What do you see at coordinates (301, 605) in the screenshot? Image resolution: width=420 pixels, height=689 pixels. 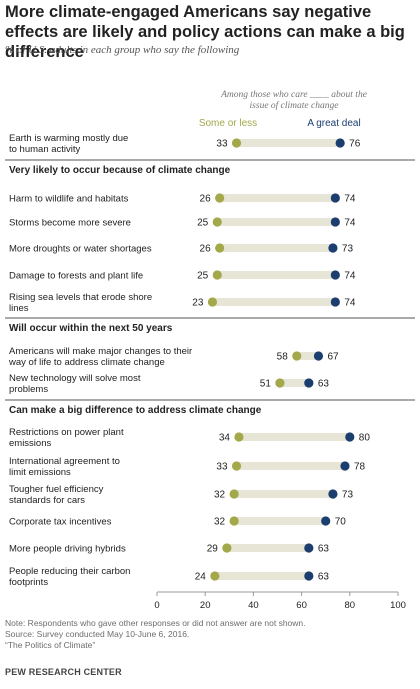 I see `x-axis-tick-label: 60` at bounding box center [301, 605].